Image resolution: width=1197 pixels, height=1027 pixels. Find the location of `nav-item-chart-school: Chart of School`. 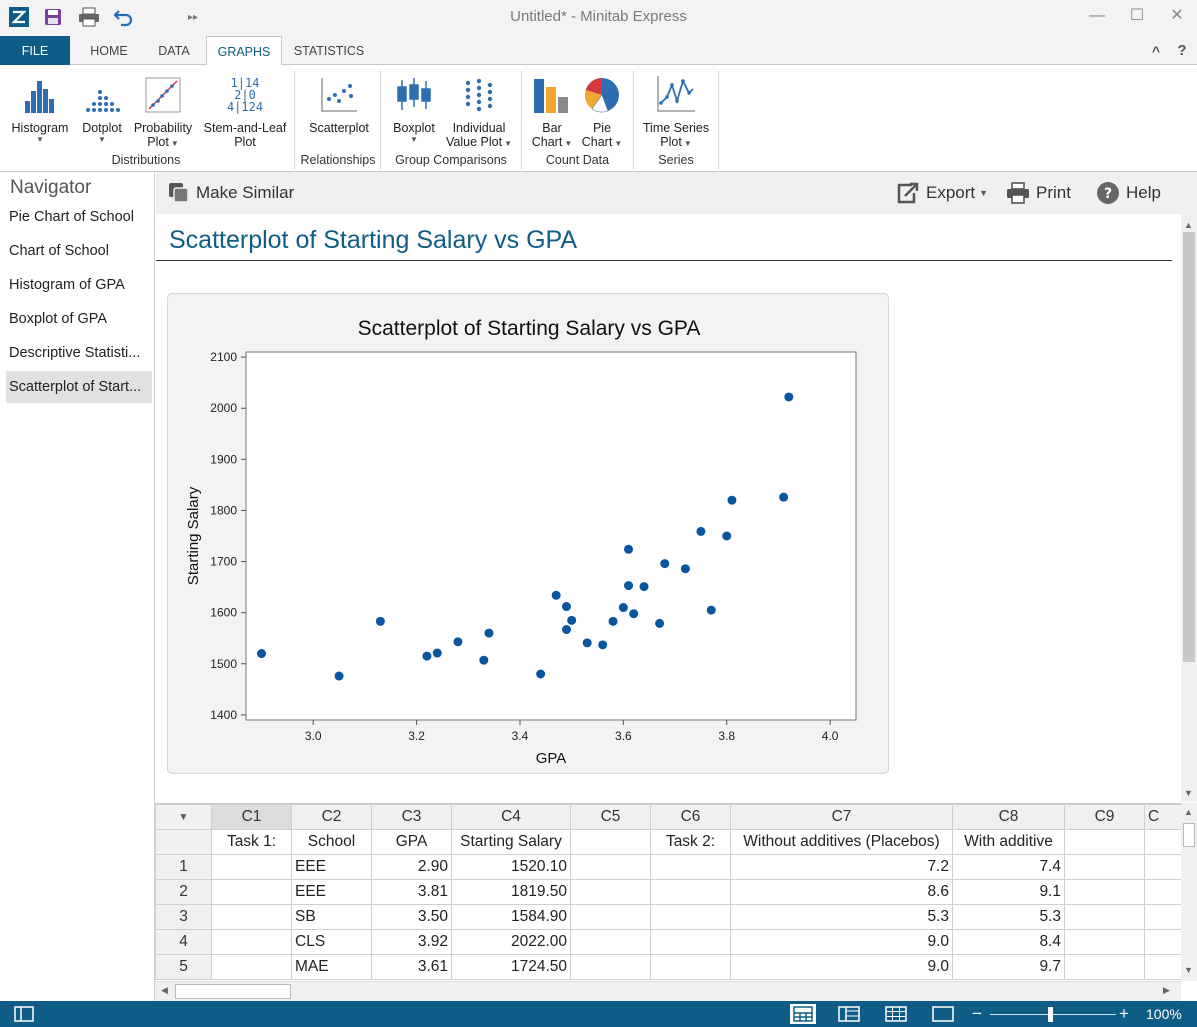

nav-item-chart-school: Chart of School is located at coordinates (59, 251).